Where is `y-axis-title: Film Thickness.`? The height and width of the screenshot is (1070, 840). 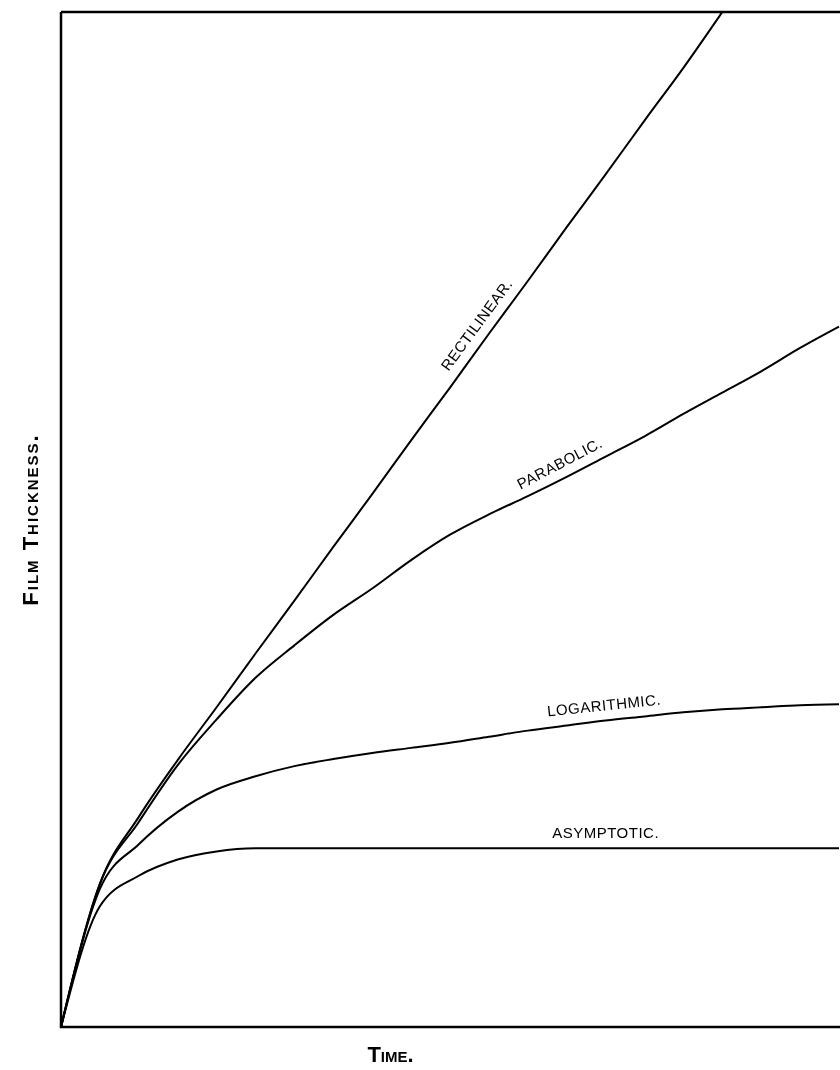
y-axis-title: Film Thickness. is located at coordinates (30, 519).